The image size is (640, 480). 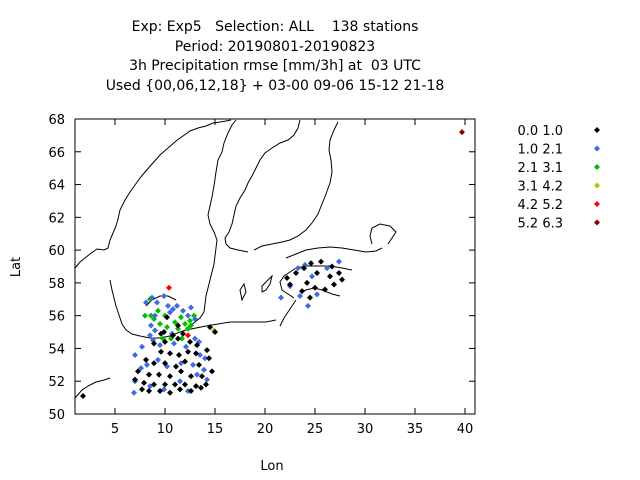 I want to click on x-tick-label: 30, so click(x=365, y=429).